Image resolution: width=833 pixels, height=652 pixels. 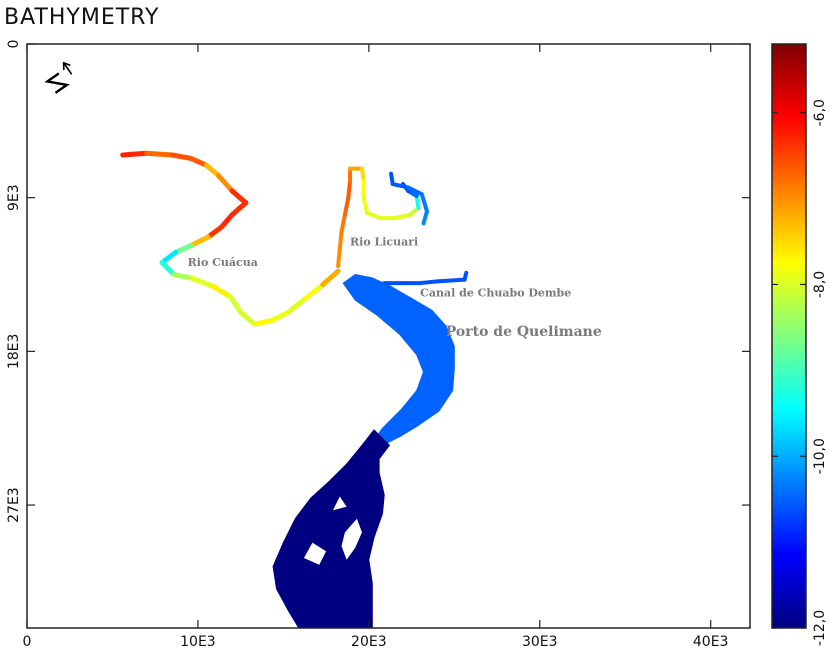 I want to click on colorbar-ticks: -6,0 -8,0 -10,0 -12,0, so click(x=800, y=372).